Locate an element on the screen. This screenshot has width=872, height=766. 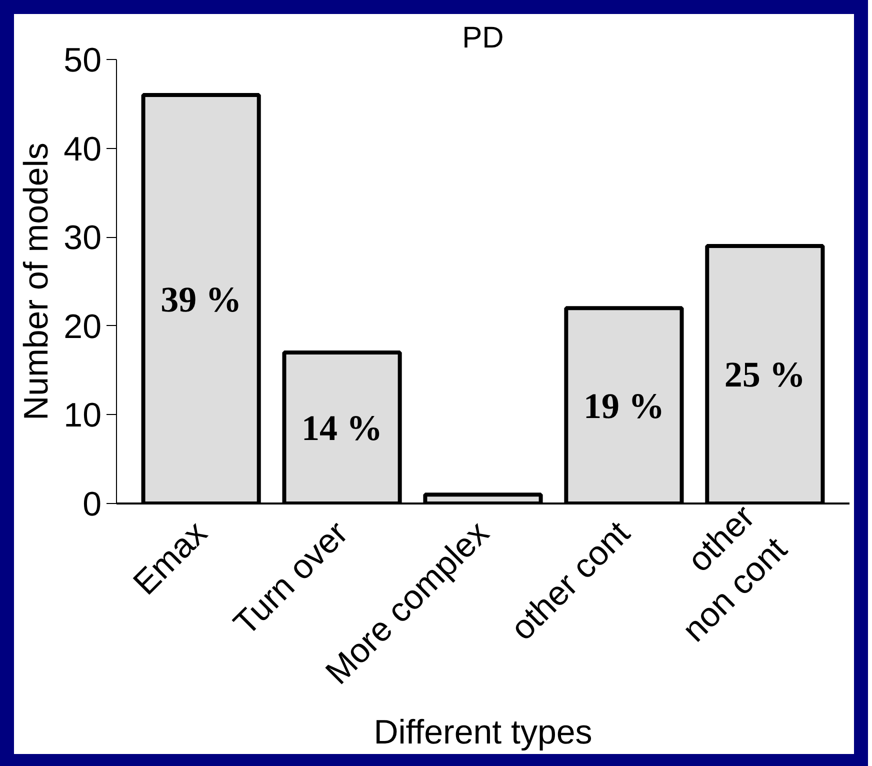
y-tick-label: 0 is located at coordinates (92, 505).